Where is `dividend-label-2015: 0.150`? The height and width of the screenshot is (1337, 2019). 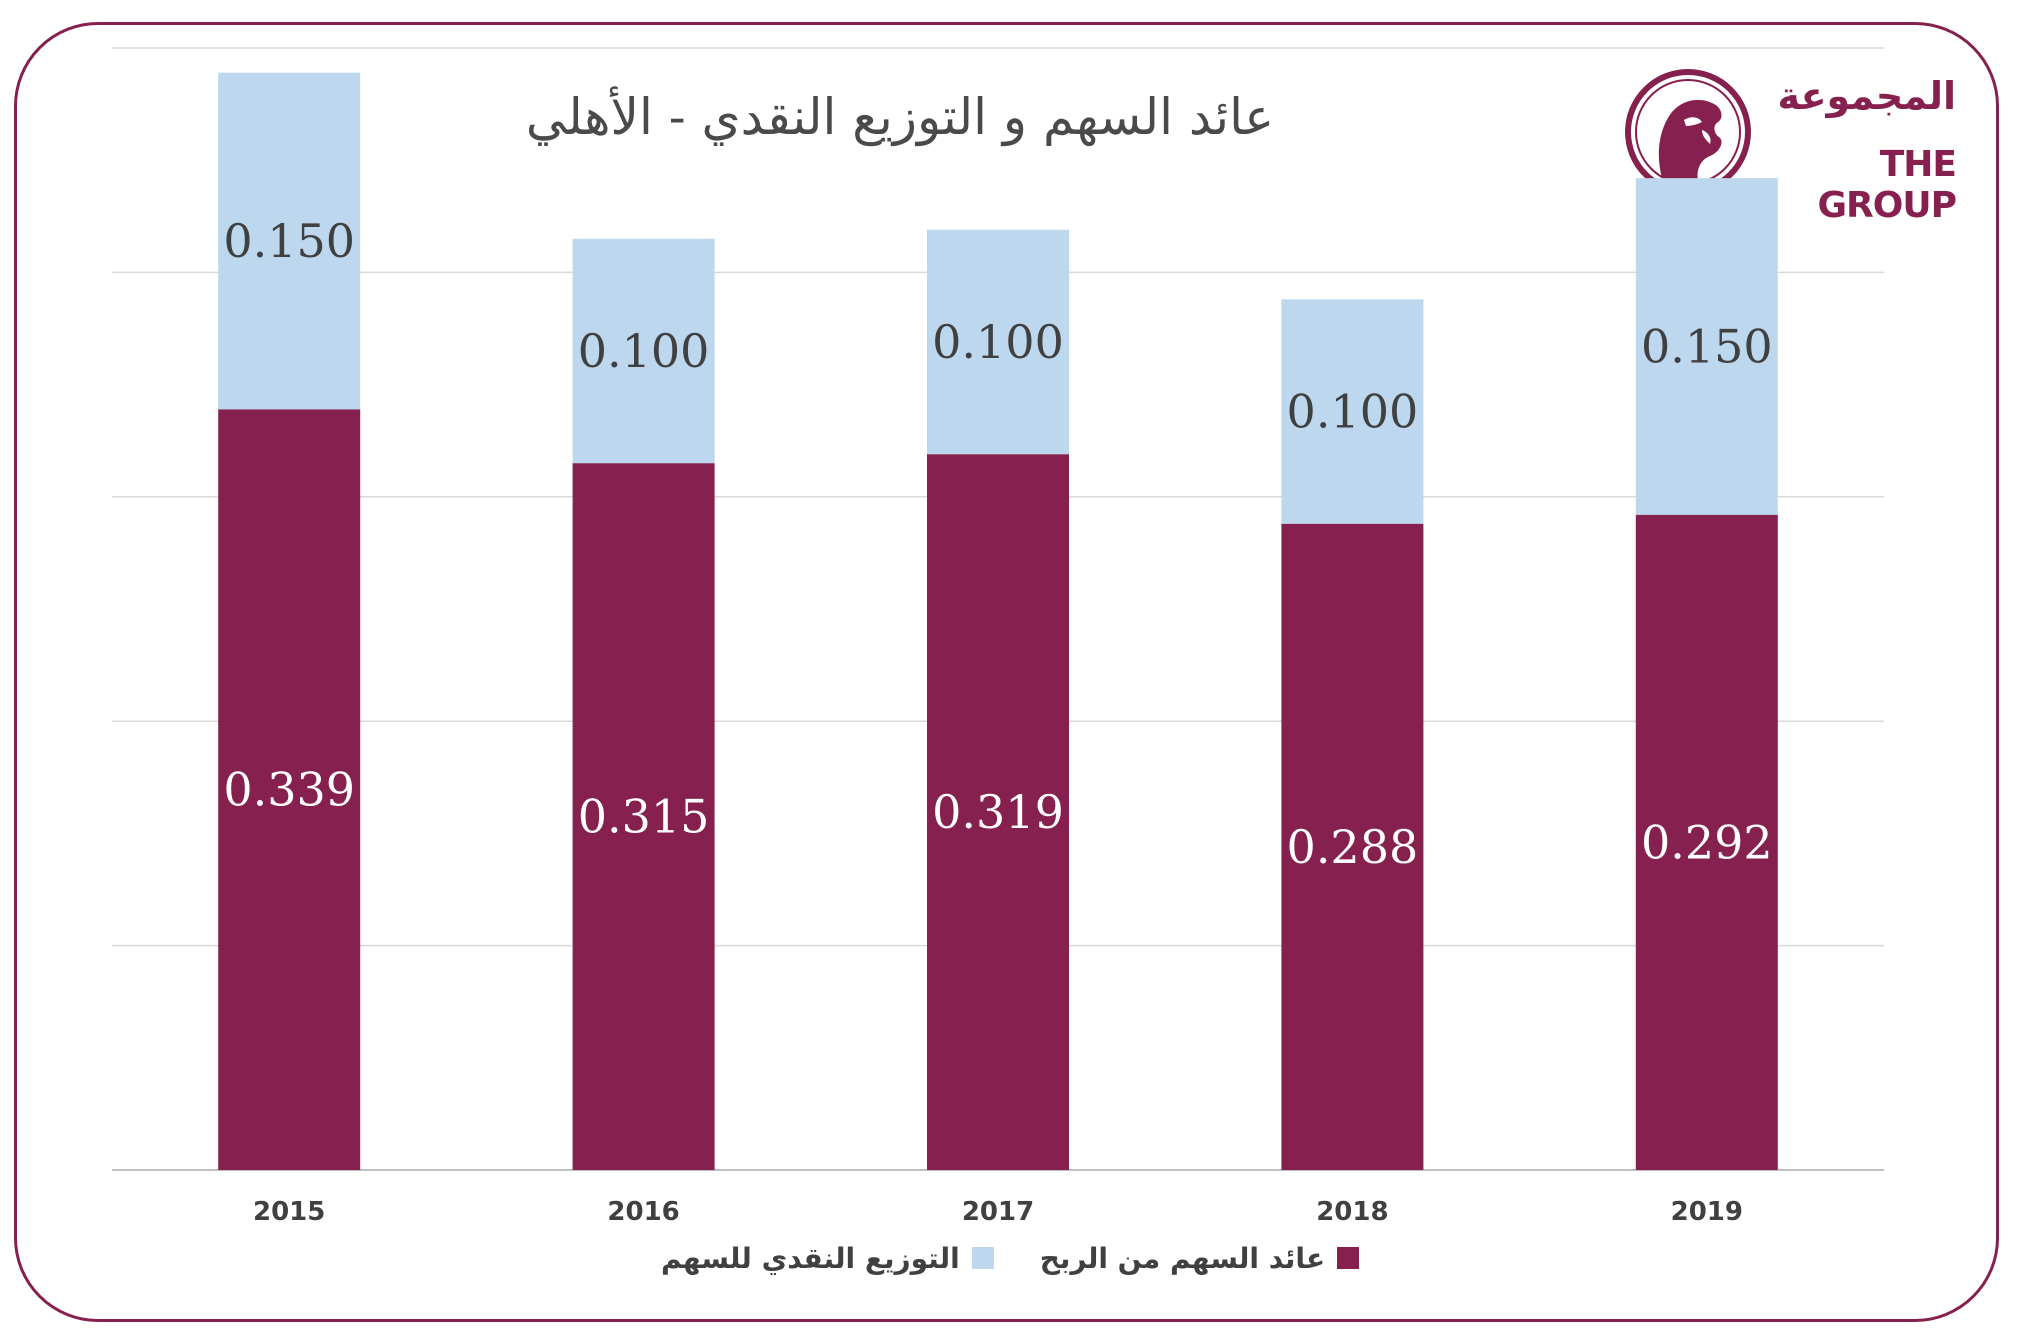 dividend-label-2015: 0.150 is located at coordinates (289, 241).